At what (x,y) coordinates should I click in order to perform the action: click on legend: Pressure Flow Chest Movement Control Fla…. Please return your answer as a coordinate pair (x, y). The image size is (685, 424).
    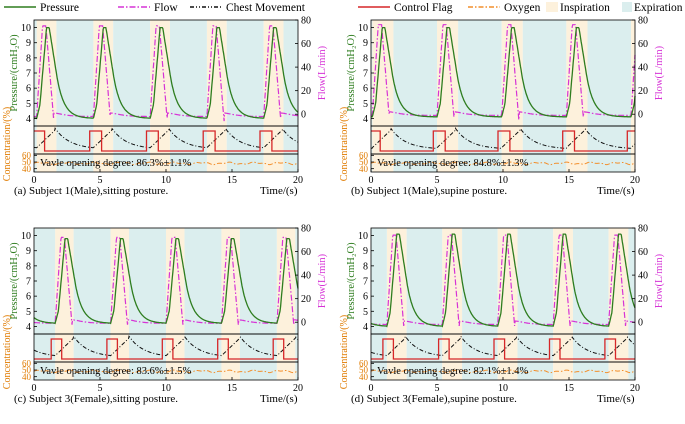
    Looking at the image, I should click on (343, 8).